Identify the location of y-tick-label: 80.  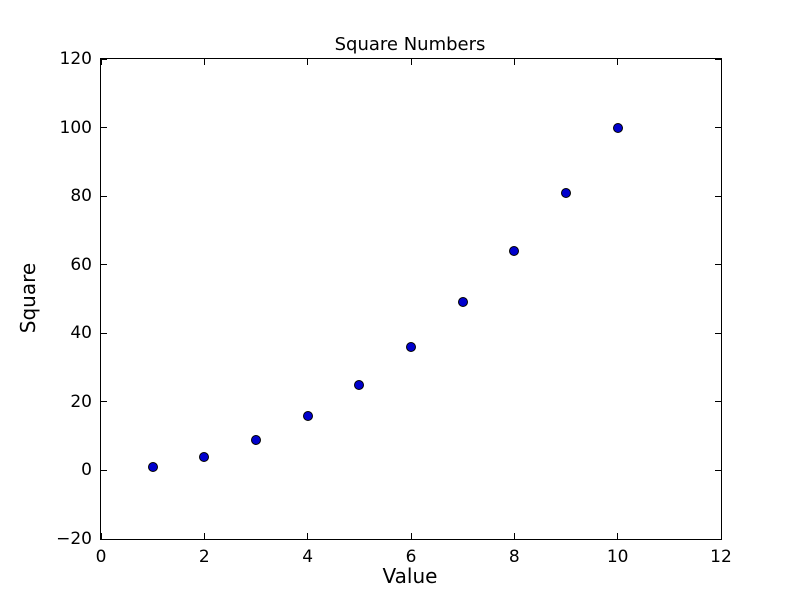
(81, 196).